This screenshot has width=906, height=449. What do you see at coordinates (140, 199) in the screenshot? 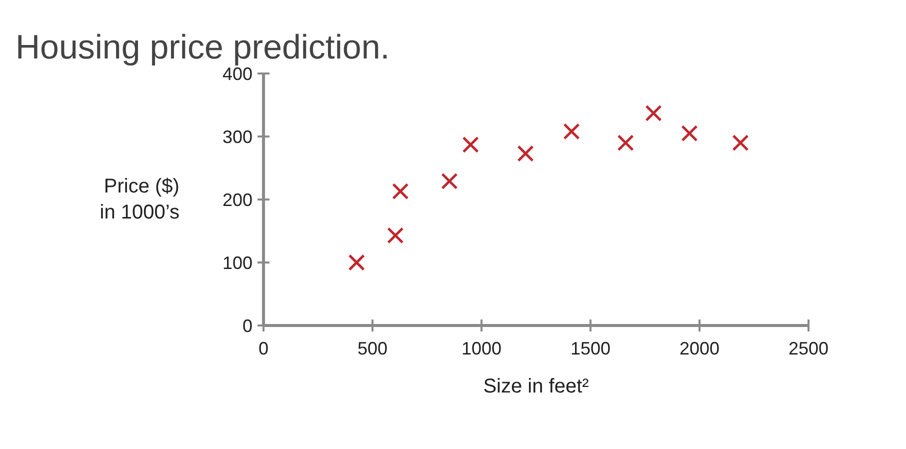
I see `y-axis-title: Price ($) in 1000’s` at bounding box center [140, 199].